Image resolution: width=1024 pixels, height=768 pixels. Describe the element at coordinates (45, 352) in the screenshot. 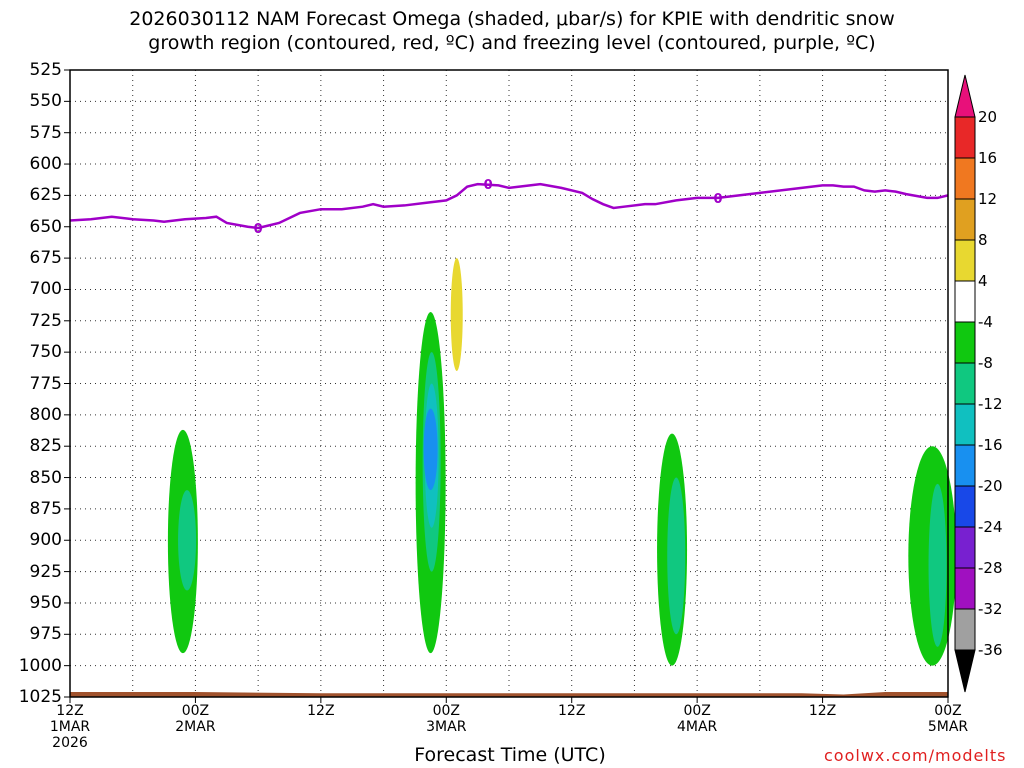

I see `y-tick-label: 750` at that location.